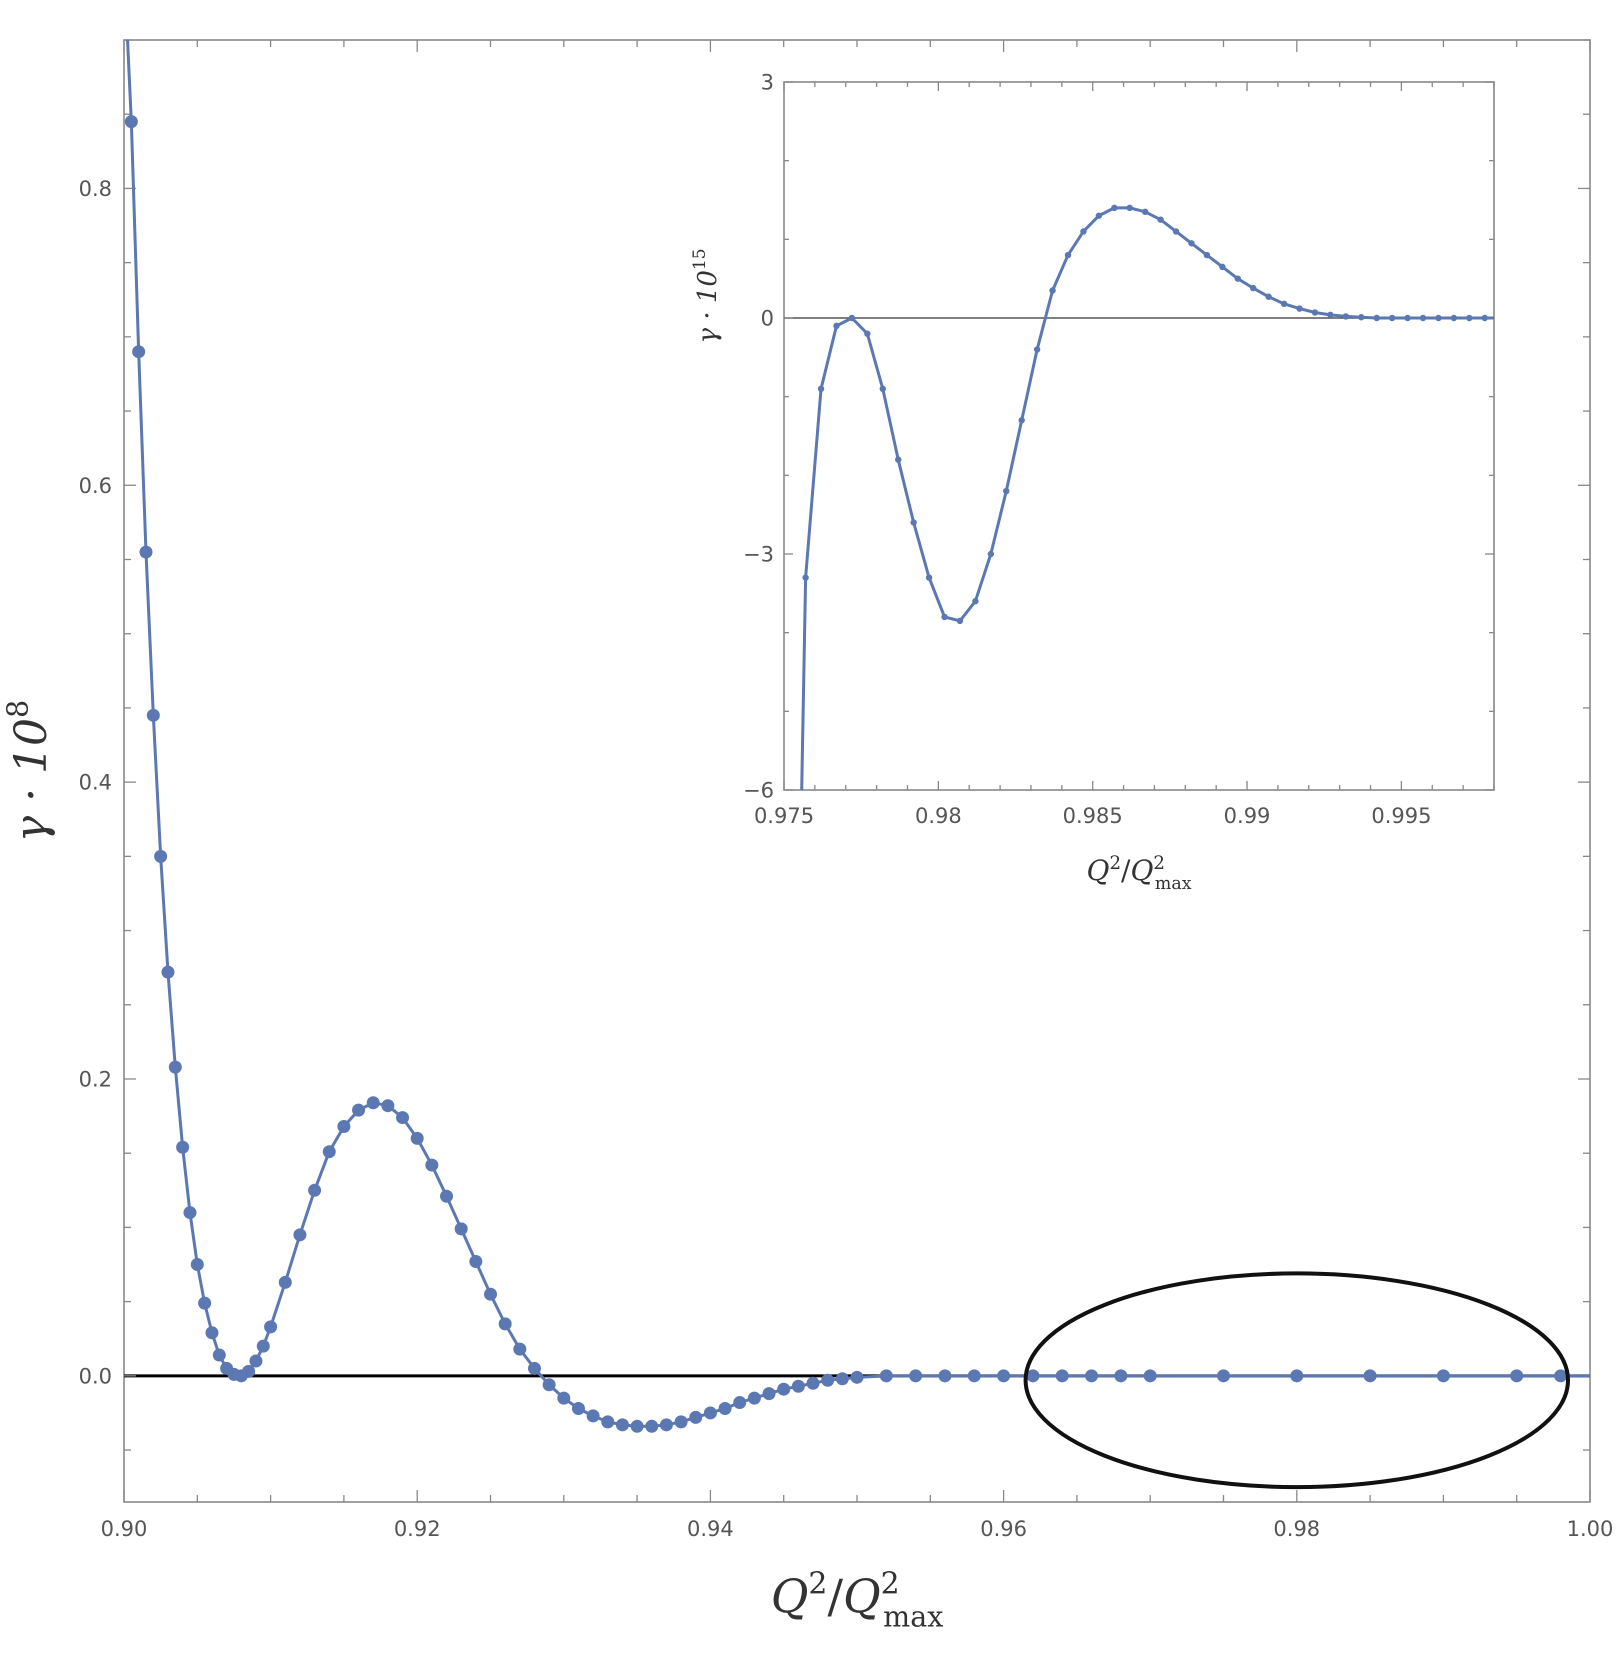  What do you see at coordinates (95, 1080) in the screenshot?
I see `y-tick-label: 0.2` at bounding box center [95, 1080].